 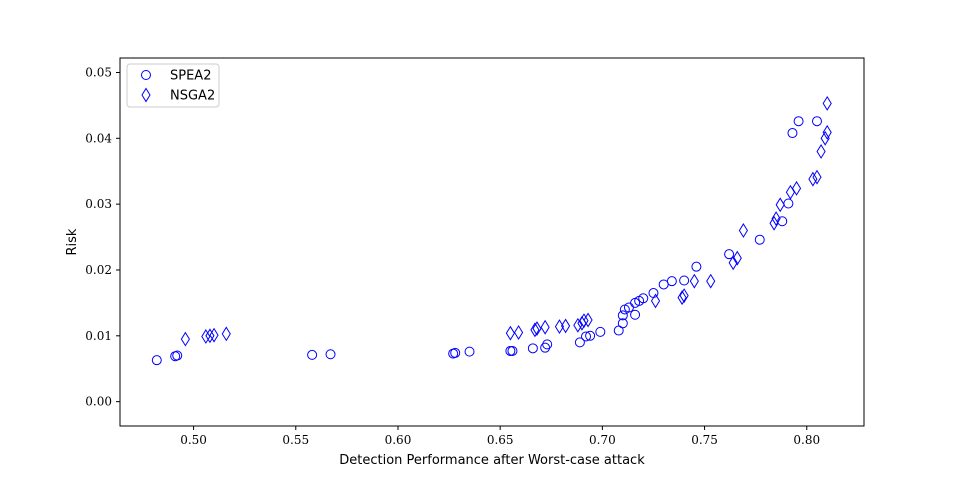 What do you see at coordinates (72, 241) in the screenshot?
I see `y-axis-label: Risk` at bounding box center [72, 241].